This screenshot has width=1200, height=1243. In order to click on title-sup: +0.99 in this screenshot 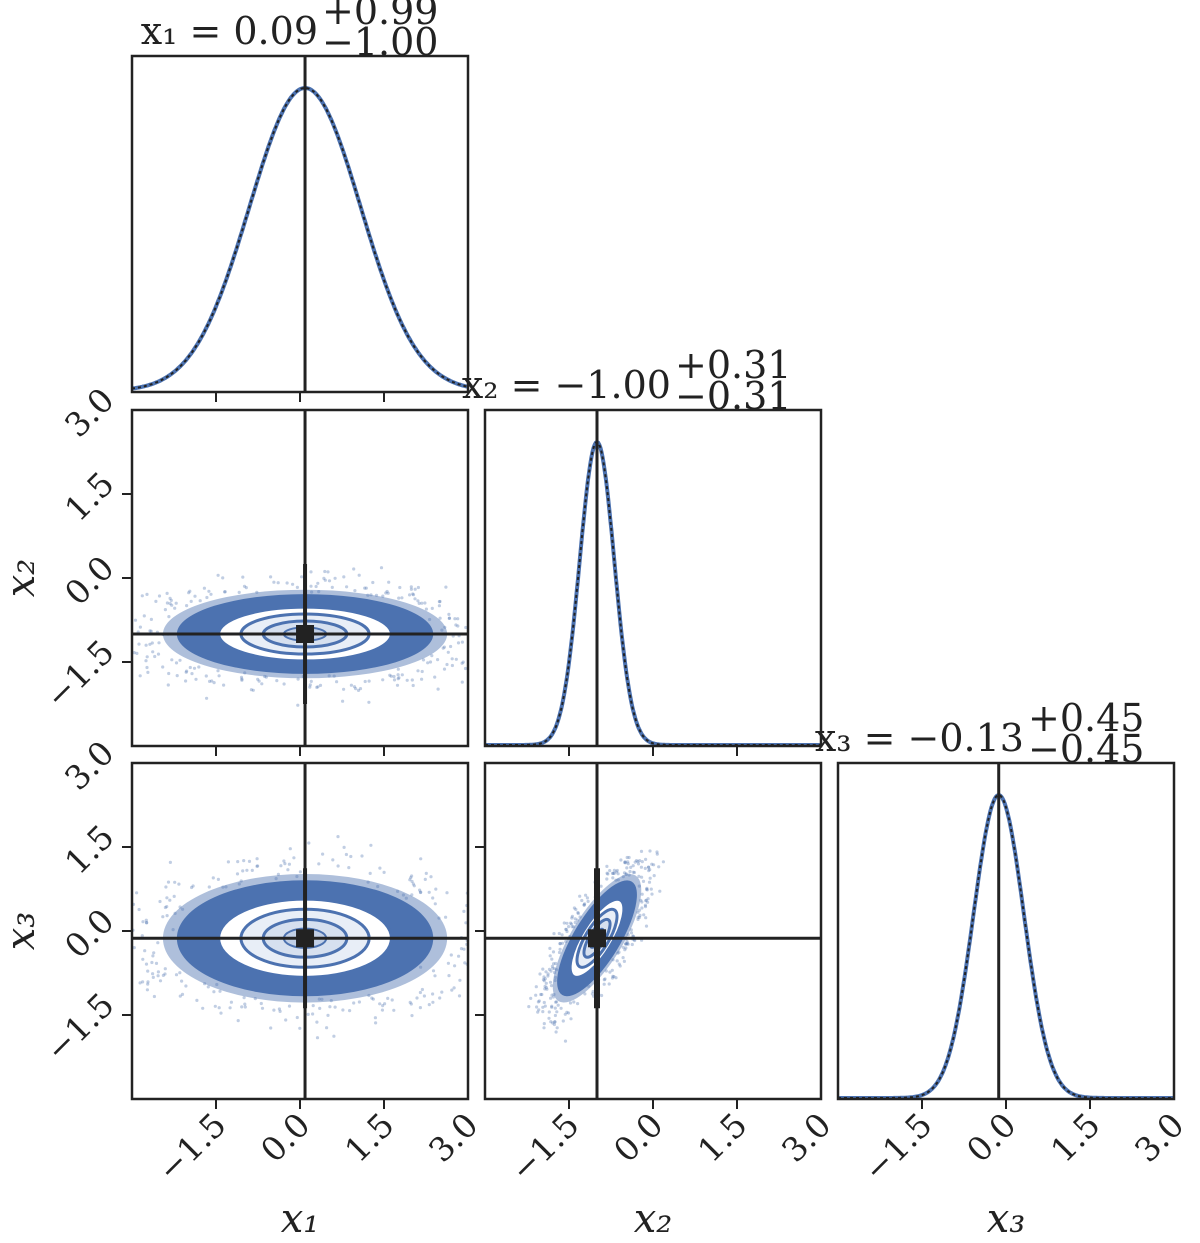, I will do `click(380, 16)`.